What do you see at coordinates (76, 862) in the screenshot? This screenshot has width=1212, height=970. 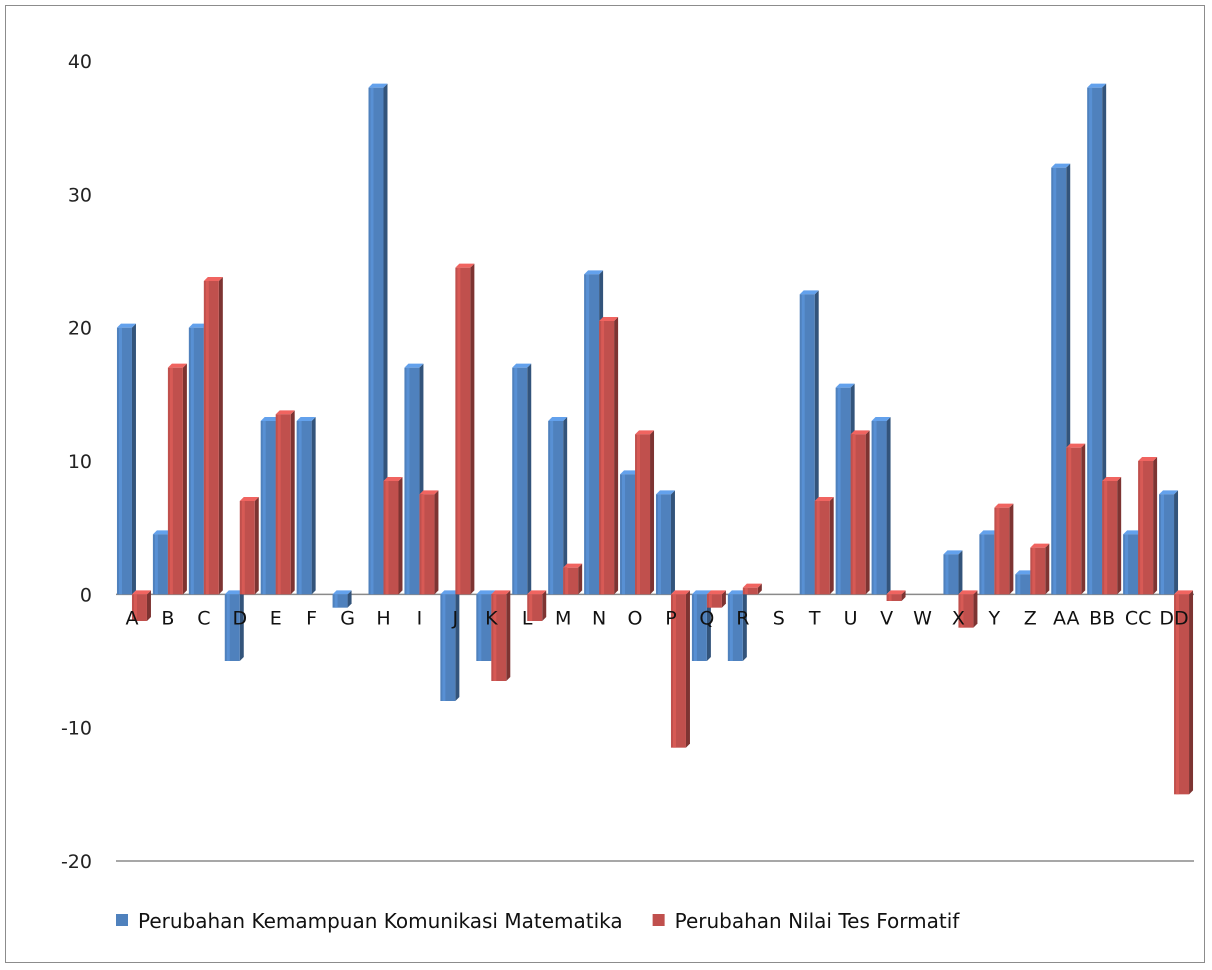 I see `y-tick-label: -20` at bounding box center [76, 862].